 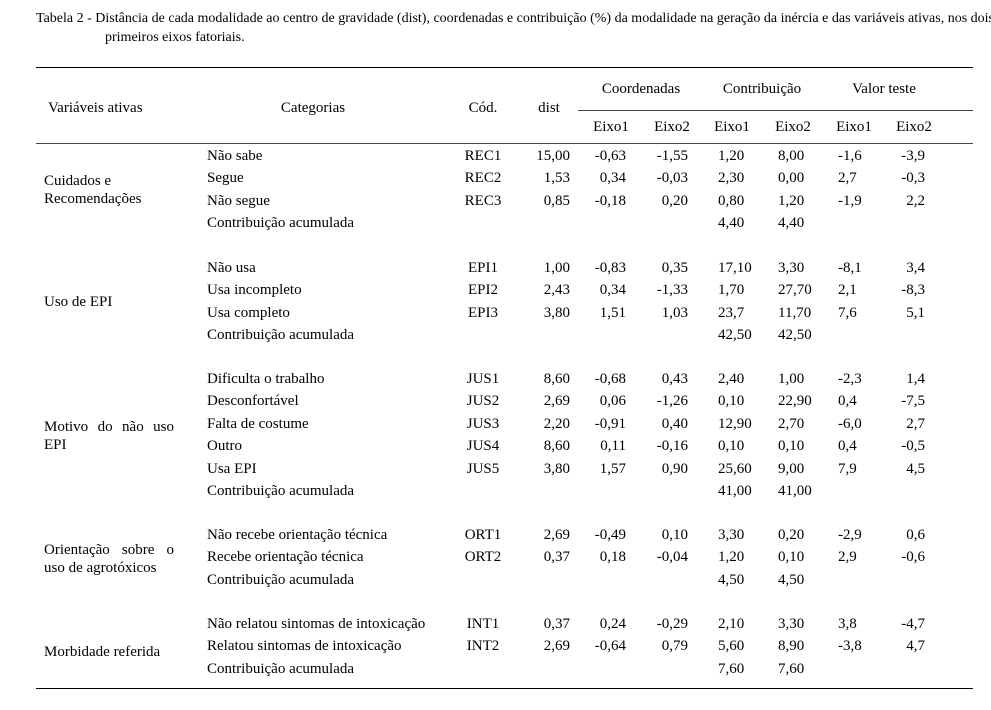 I want to click on cell-contrib-eixo2: 1,20, so click(x=791, y=200).